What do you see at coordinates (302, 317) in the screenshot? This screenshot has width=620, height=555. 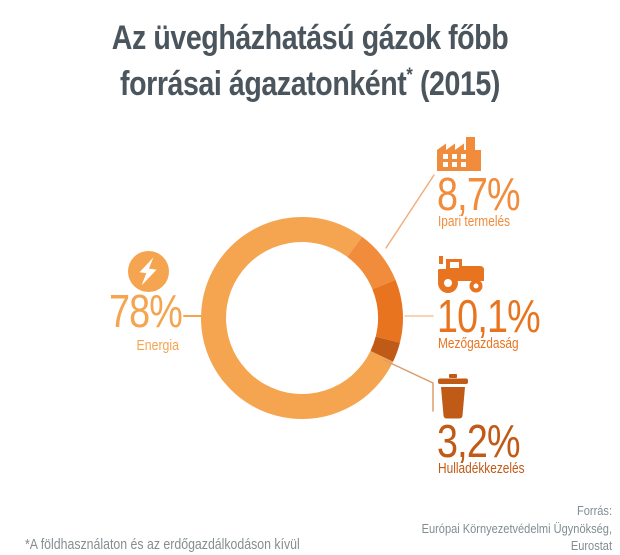 I see `donut-segments` at bounding box center [302, 317].